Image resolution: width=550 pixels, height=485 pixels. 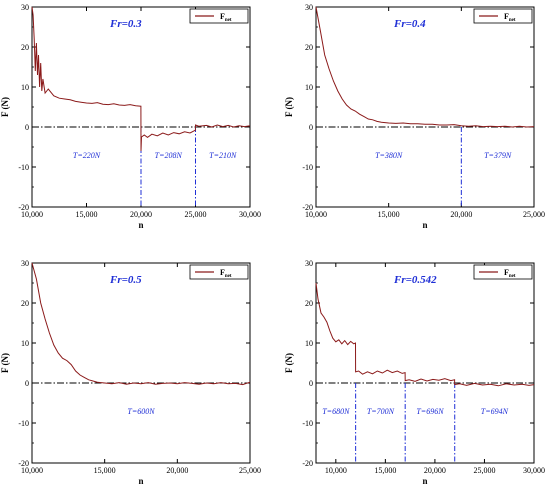 I want to click on chart-4-legend-label: Fnet, so click(x=510, y=273).